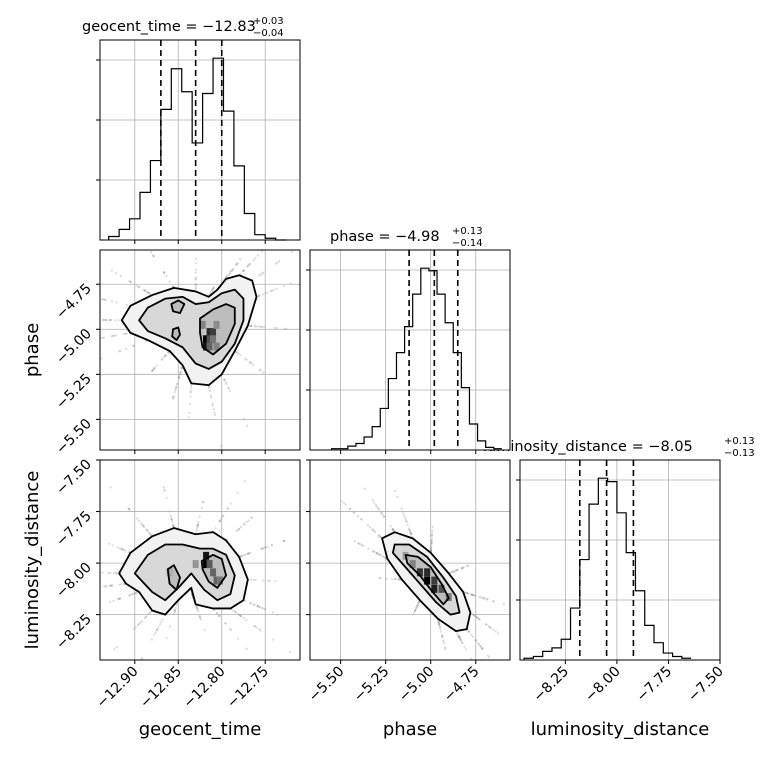 The height and width of the screenshot is (760, 760). I want to click on scatter-geocent-time-vs-luminosity-distance-ytick-label: −7.75, so click(74, 529).